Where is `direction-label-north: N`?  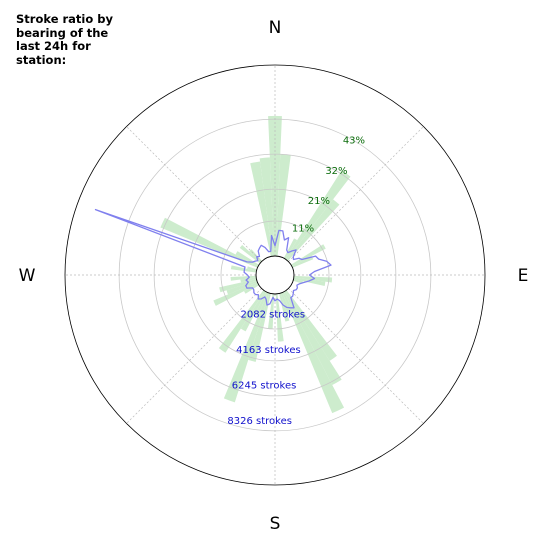
direction-label-north: N is located at coordinates (275, 28).